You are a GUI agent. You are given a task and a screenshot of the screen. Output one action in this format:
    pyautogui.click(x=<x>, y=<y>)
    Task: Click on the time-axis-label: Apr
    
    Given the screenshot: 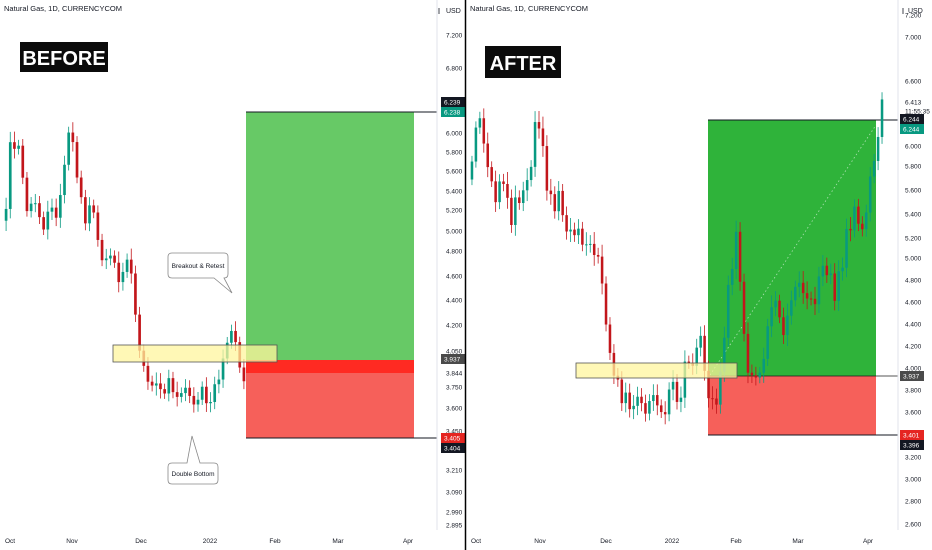 What is the action you would take?
    pyautogui.click(x=408, y=541)
    